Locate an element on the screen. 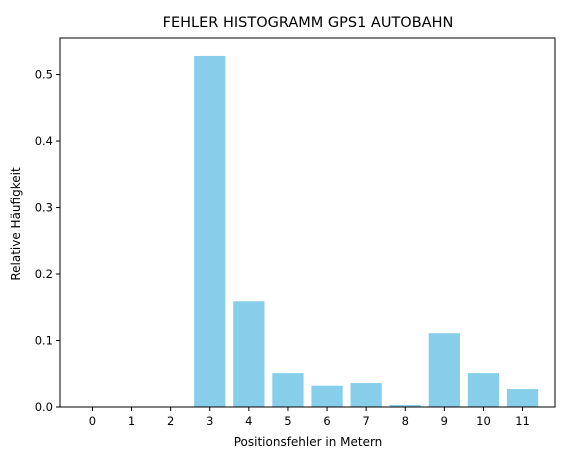  x-tick-label-7: 7 is located at coordinates (365, 421).